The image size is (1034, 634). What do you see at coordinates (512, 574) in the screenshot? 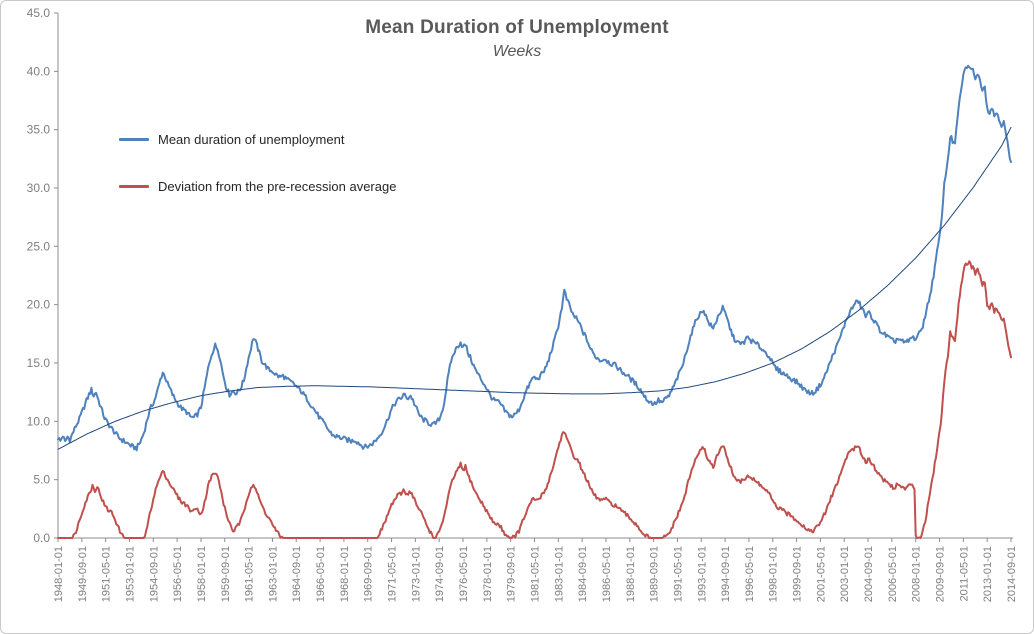
I see `svg-text: 1979-09-01` at bounding box center [512, 574].